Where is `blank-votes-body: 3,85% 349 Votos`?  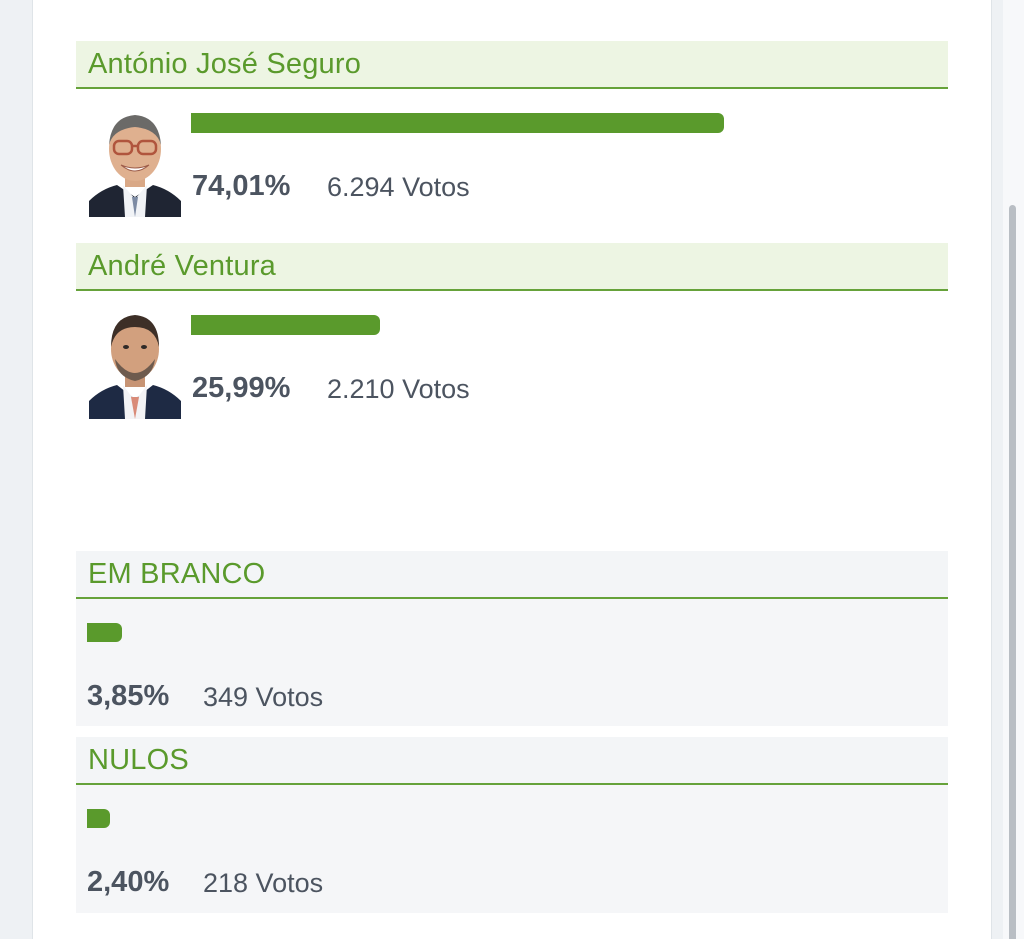 blank-votes-body: 3,85% 349 Votos is located at coordinates (512, 662).